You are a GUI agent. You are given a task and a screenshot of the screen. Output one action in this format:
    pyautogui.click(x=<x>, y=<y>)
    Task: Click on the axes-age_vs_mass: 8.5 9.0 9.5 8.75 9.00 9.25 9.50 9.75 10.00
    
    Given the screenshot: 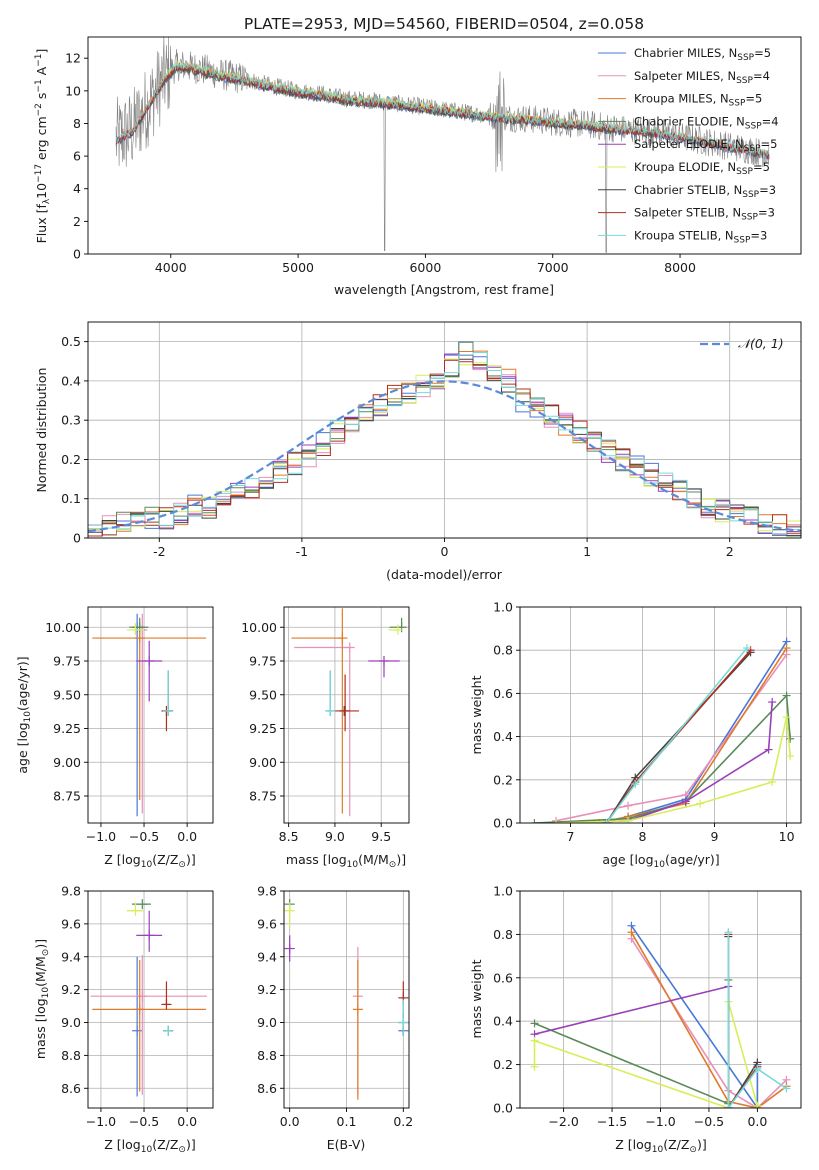 What is the action you would take?
    pyautogui.click(x=325, y=725)
    